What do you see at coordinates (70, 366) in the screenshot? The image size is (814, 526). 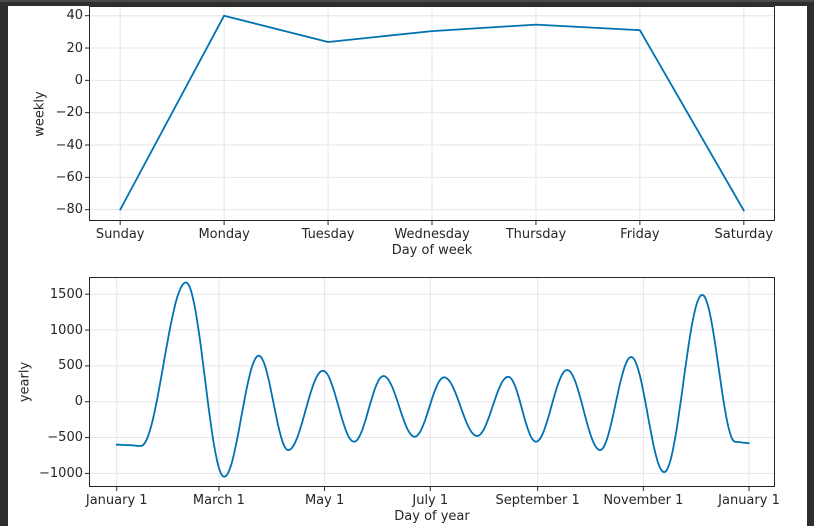 I see `yearly-component-y-tick-label: 500` at bounding box center [70, 366].